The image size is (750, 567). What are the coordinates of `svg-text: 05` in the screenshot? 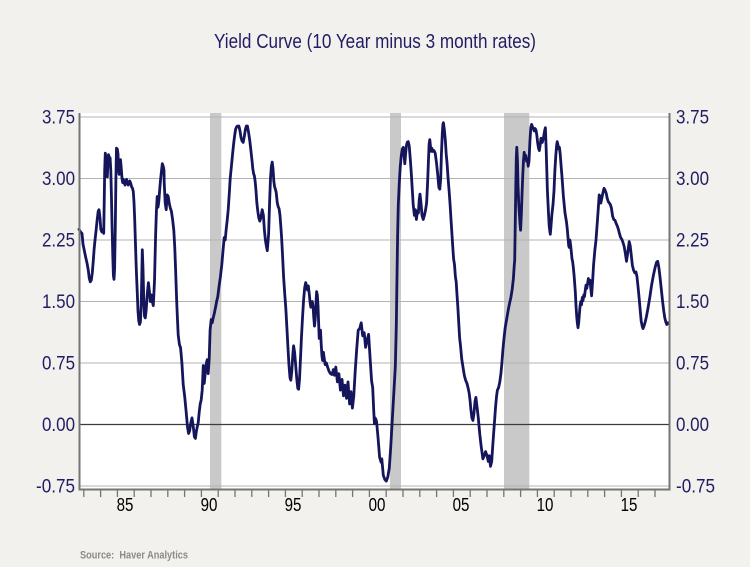 It's located at (461, 504).